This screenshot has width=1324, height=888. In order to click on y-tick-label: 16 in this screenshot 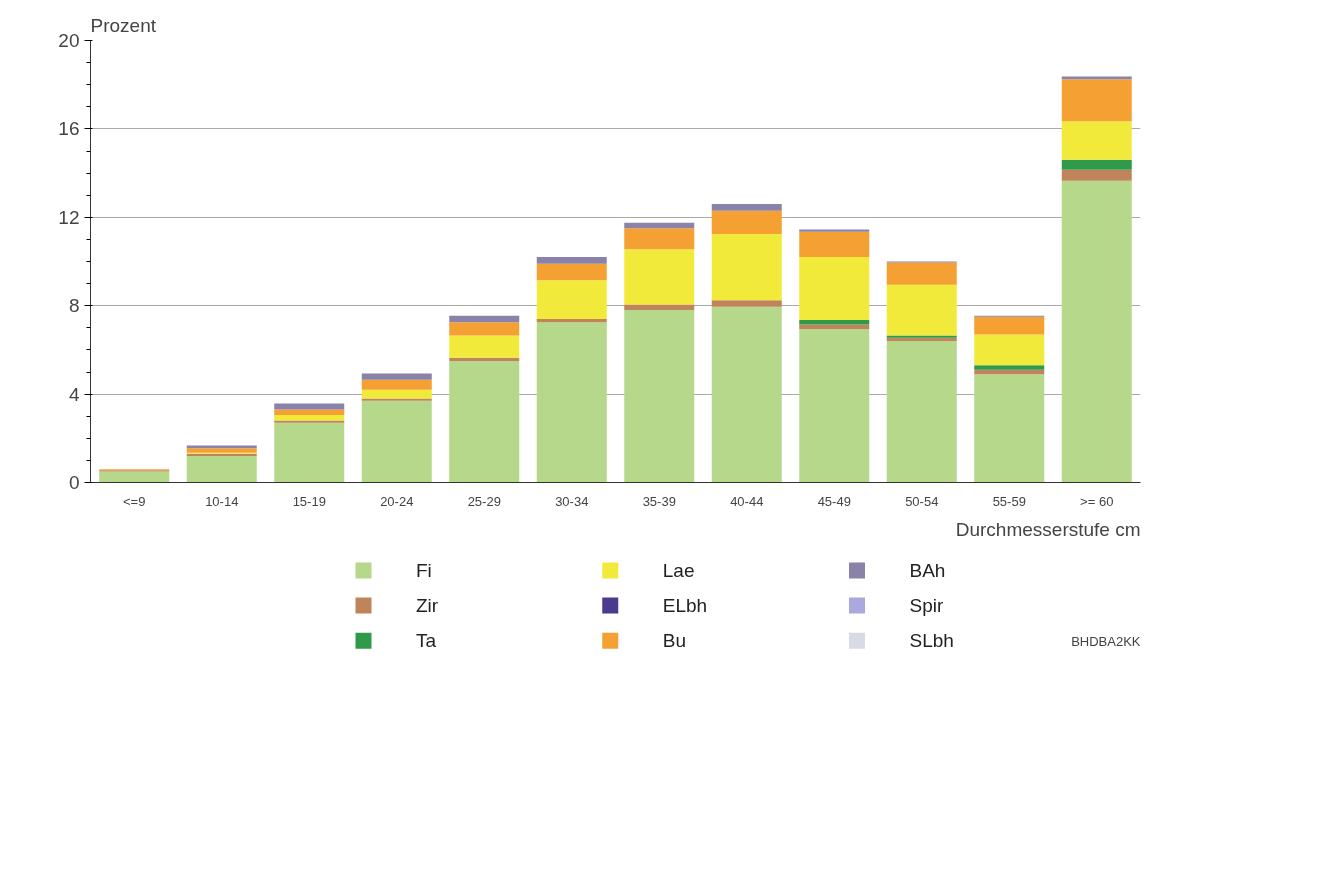, I will do `click(69, 129)`.